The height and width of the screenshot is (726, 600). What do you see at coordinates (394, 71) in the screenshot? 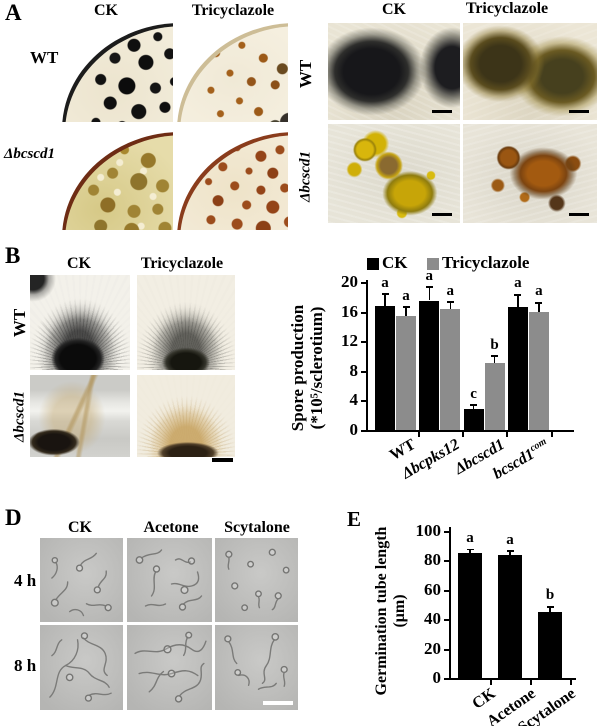
I see `micrograph-wt-ck` at bounding box center [394, 71].